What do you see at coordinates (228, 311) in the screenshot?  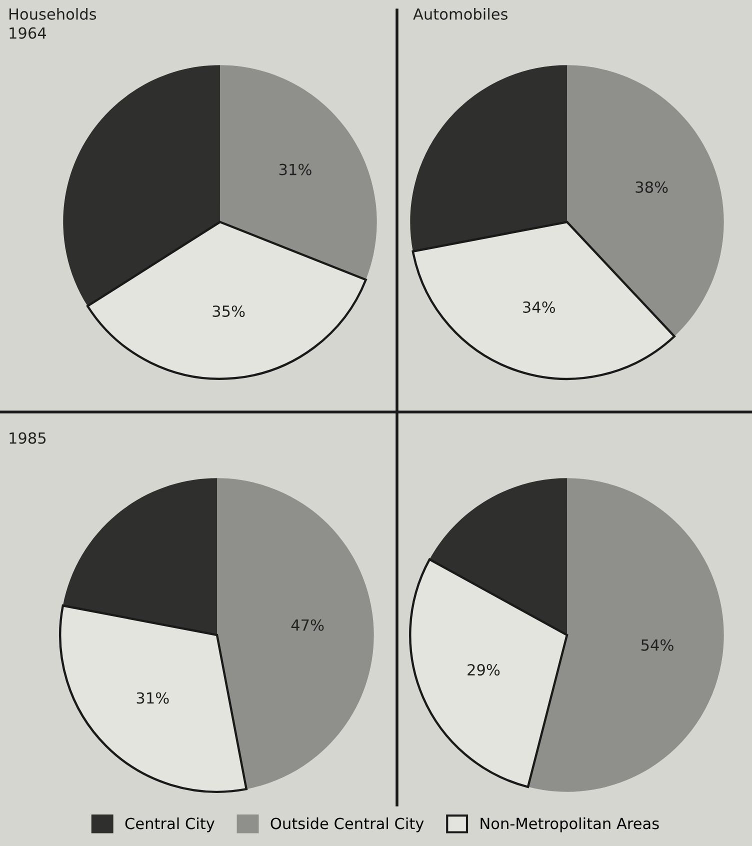 I see `data-label: 35%` at bounding box center [228, 311].